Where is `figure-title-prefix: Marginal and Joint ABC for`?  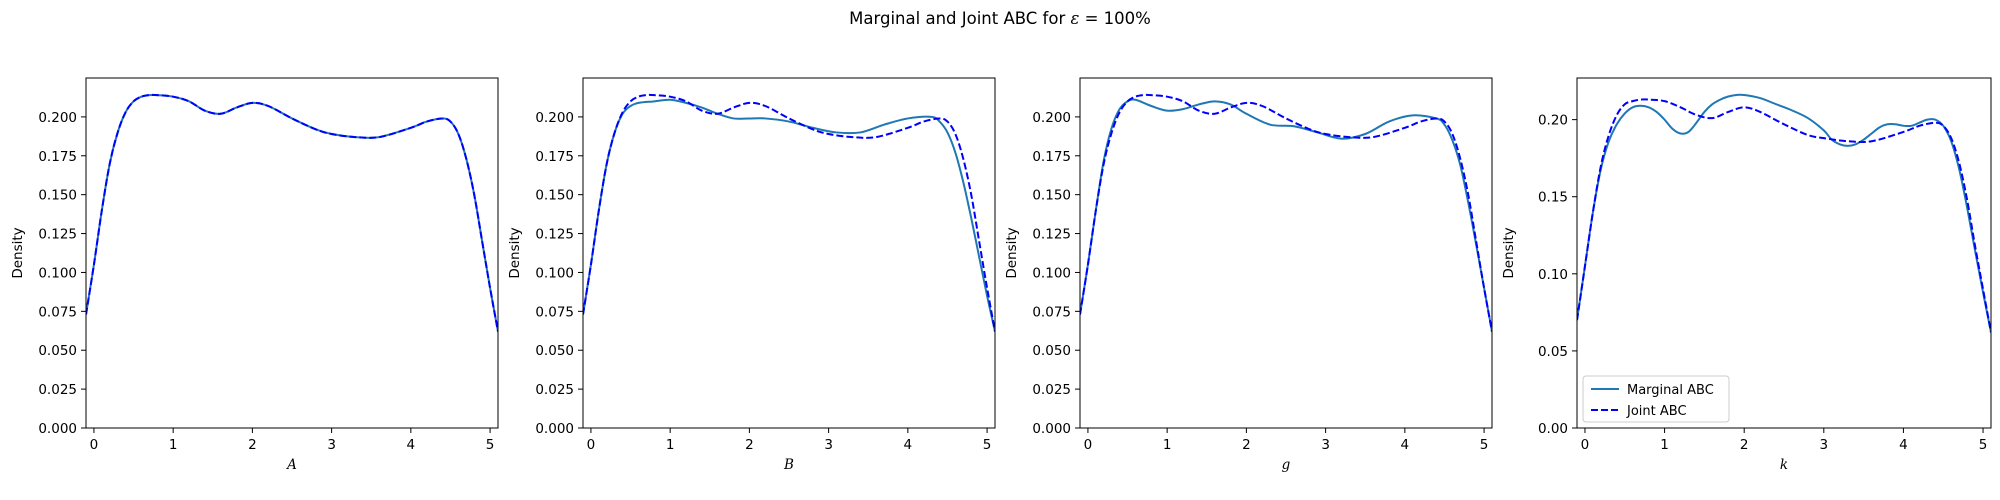 figure-title-prefix: Marginal and Joint ABC for is located at coordinates (960, 18).